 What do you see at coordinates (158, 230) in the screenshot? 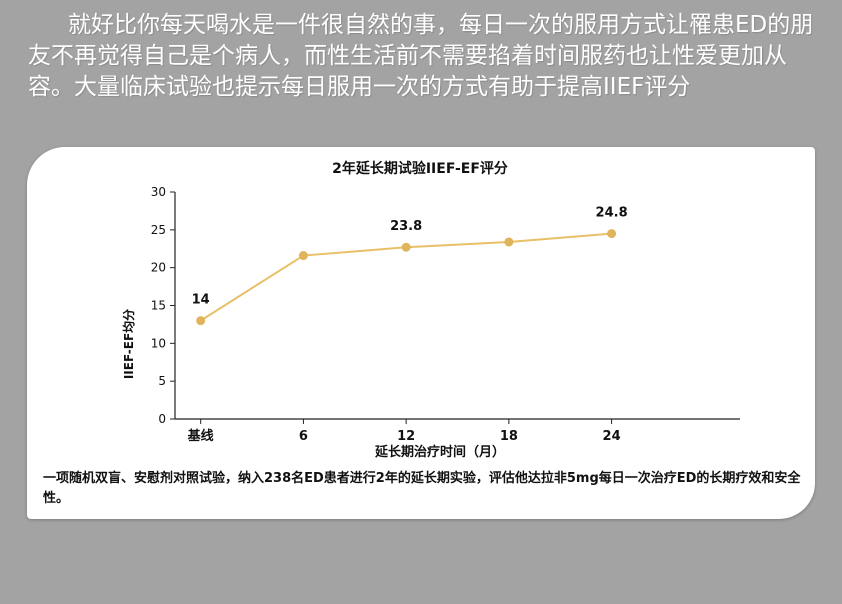
I see `y-tick-label: 25` at bounding box center [158, 230].